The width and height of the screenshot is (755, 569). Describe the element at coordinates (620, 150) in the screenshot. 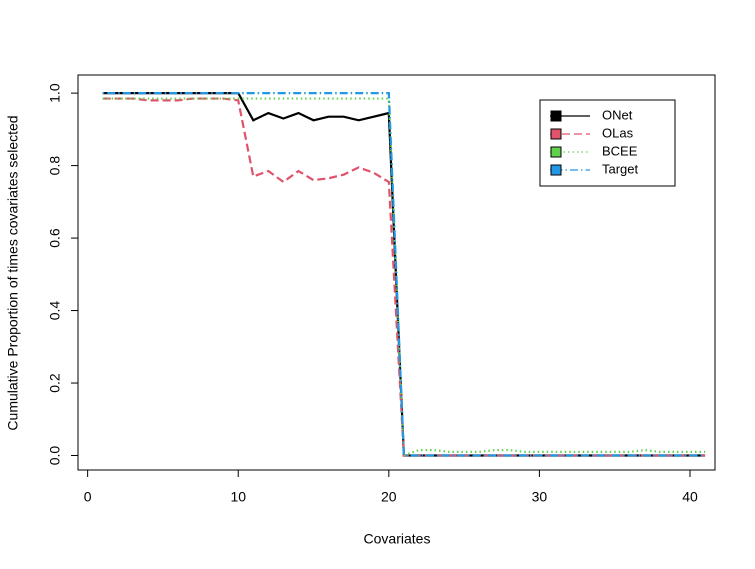

I see `legend-label: BCEE` at that location.